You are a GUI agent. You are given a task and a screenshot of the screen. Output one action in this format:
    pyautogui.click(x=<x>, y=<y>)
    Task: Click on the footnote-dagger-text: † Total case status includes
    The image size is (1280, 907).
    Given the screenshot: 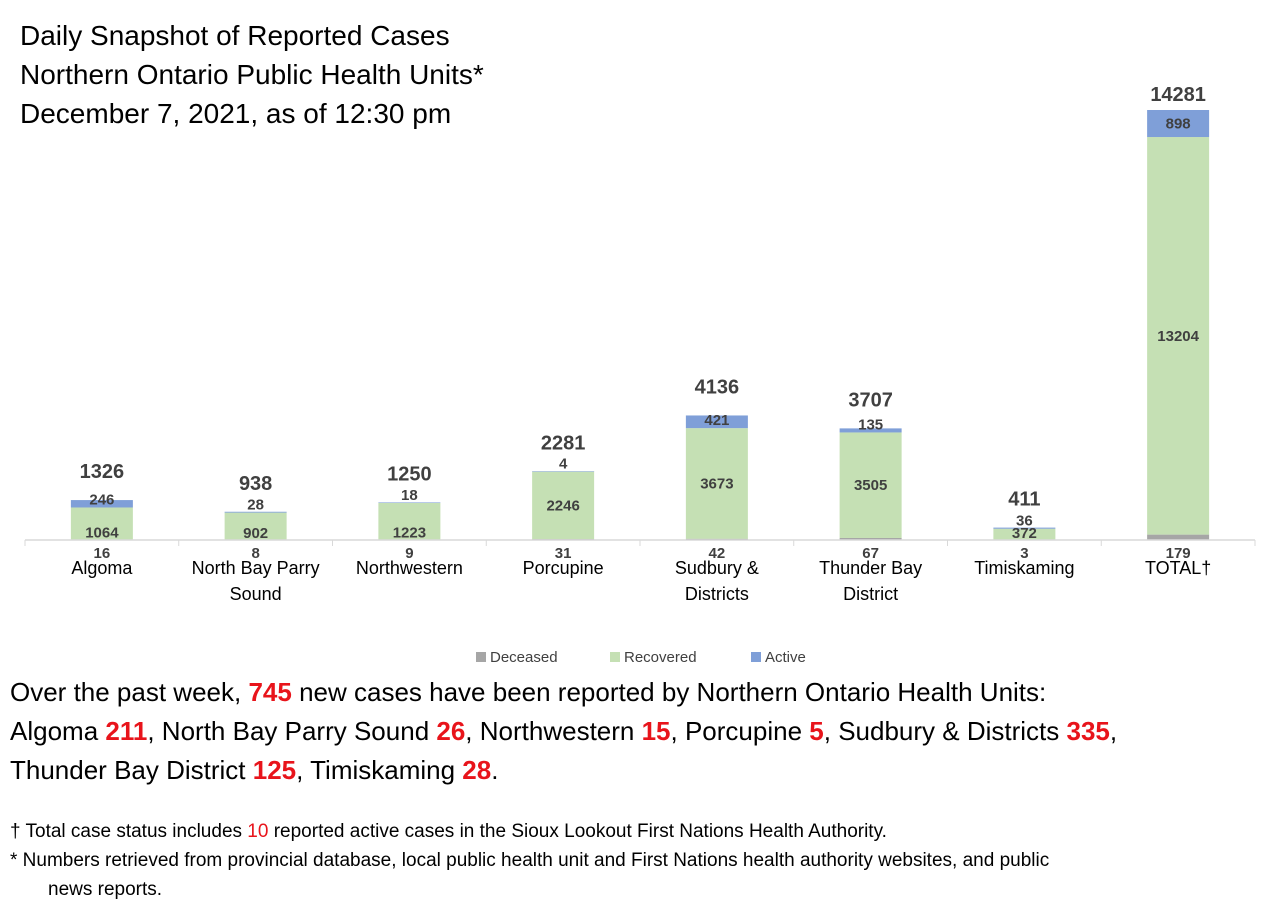 What is the action you would take?
    pyautogui.click(x=129, y=831)
    